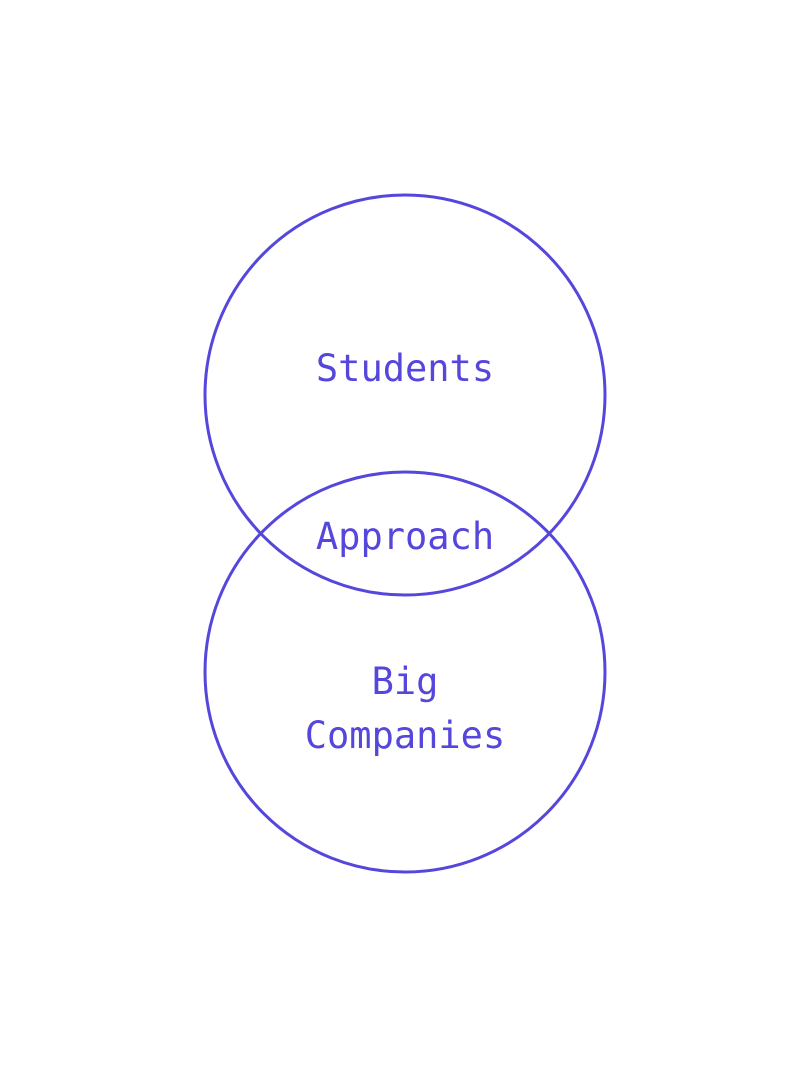 This screenshot has height=1074, width=810. Describe the element at coordinates (405, 708) in the screenshot. I see `big-companies-label: Big Companies` at that location.